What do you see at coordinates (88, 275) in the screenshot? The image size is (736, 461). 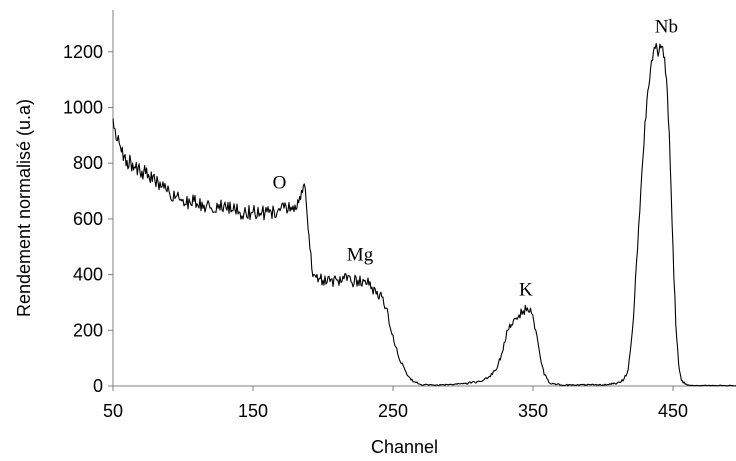 I see `y-tick-label: 400` at bounding box center [88, 275].